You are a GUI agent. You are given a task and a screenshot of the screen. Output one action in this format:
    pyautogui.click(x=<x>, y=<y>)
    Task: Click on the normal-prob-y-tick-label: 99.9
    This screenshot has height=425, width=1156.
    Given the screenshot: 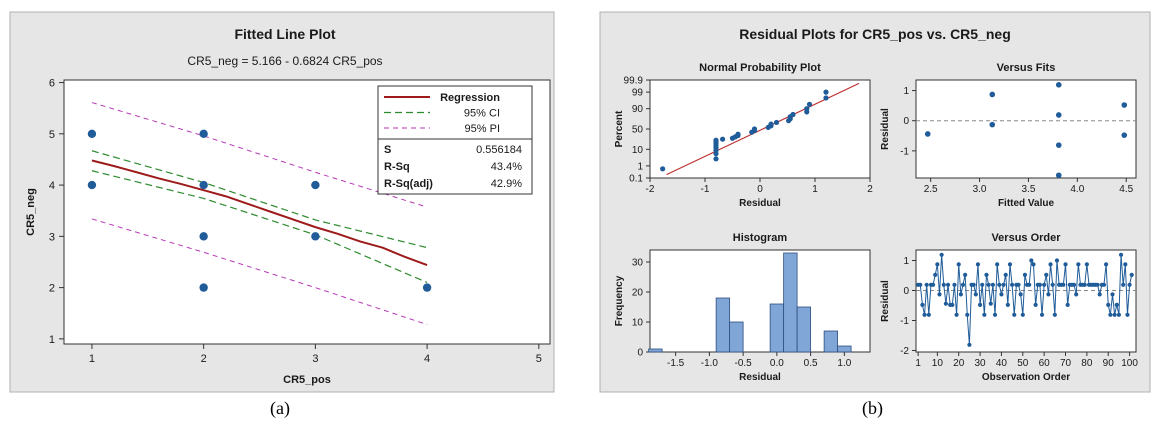 What is the action you would take?
    pyautogui.click(x=634, y=81)
    